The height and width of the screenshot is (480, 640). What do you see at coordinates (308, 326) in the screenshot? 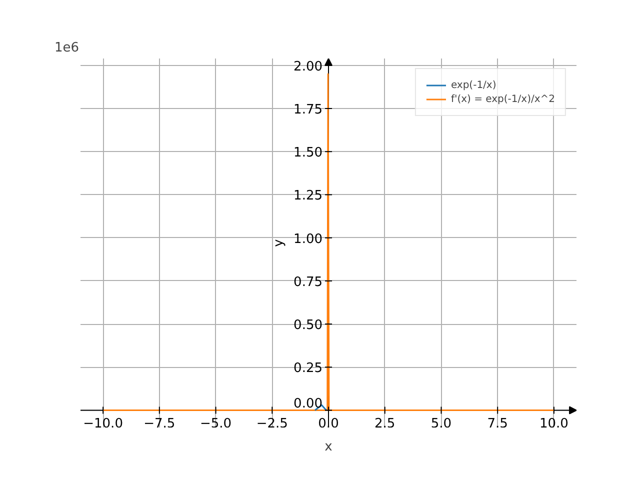
I see `y-tick-label: 0.50` at bounding box center [308, 326].